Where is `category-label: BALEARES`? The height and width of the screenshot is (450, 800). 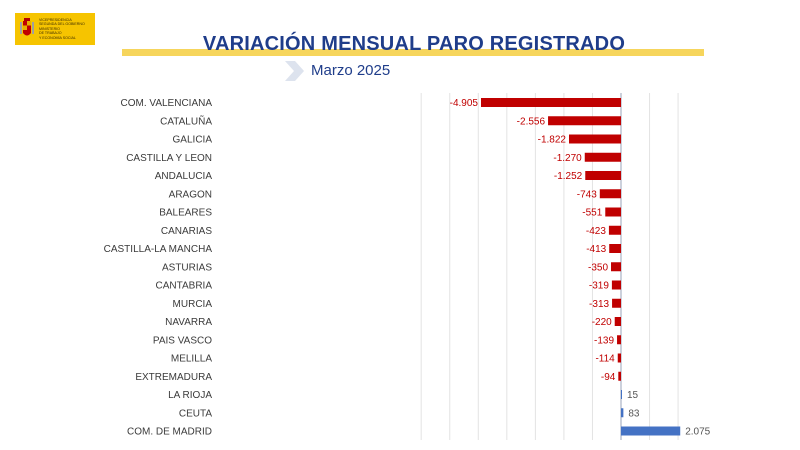
category-label: BALEARES is located at coordinates (185, 213).